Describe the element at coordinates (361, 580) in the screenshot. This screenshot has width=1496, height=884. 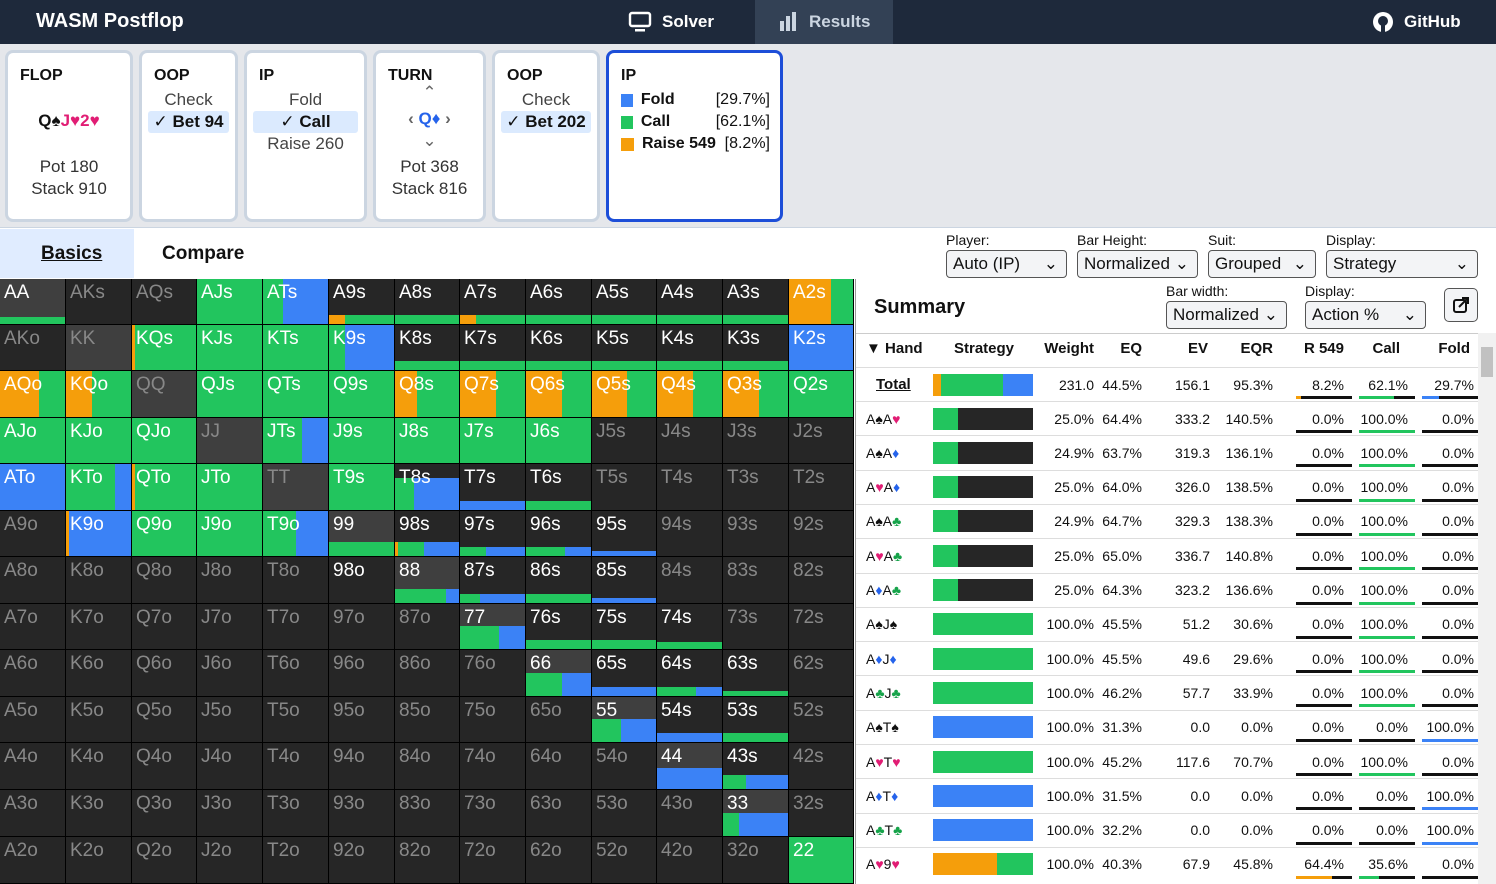
I see `hand-cell: 98o` at that location.